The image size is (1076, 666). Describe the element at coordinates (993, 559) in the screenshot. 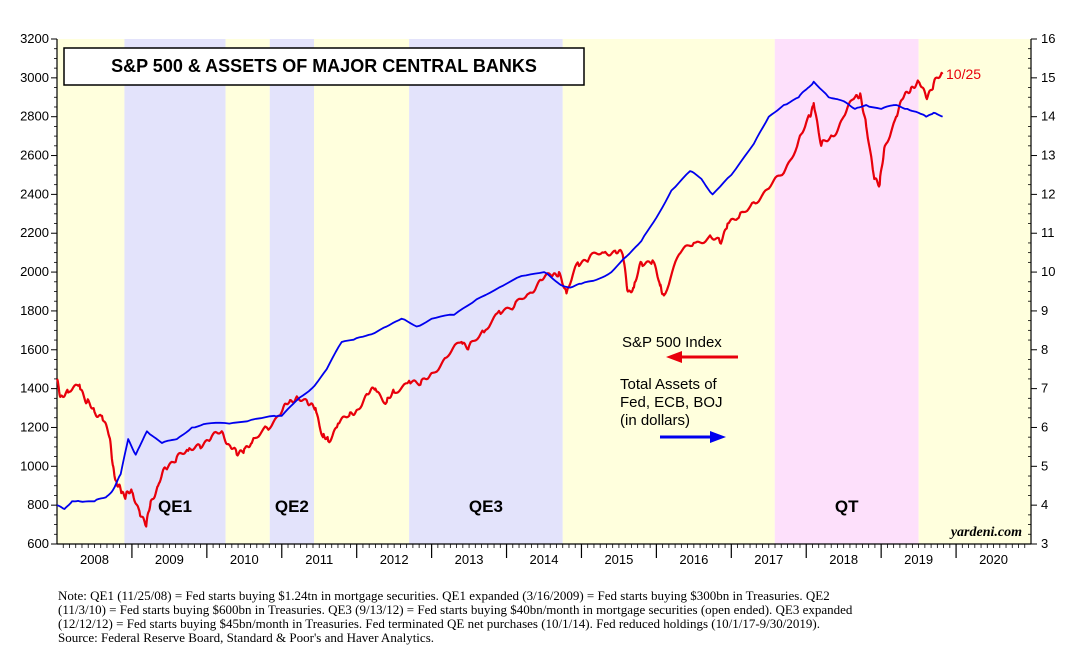

I see `year-label: 2020` at that location.